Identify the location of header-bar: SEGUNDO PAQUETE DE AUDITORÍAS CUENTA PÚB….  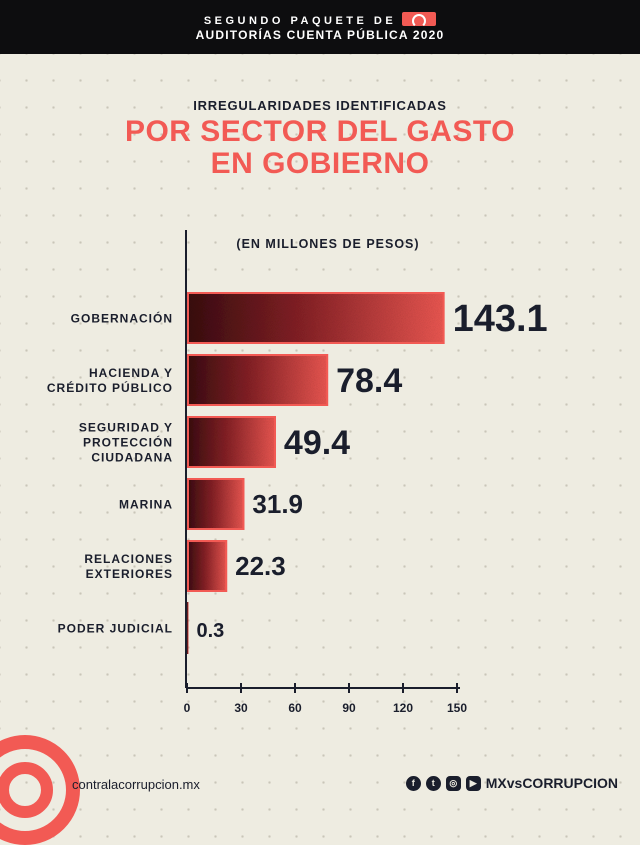
(320, 27).